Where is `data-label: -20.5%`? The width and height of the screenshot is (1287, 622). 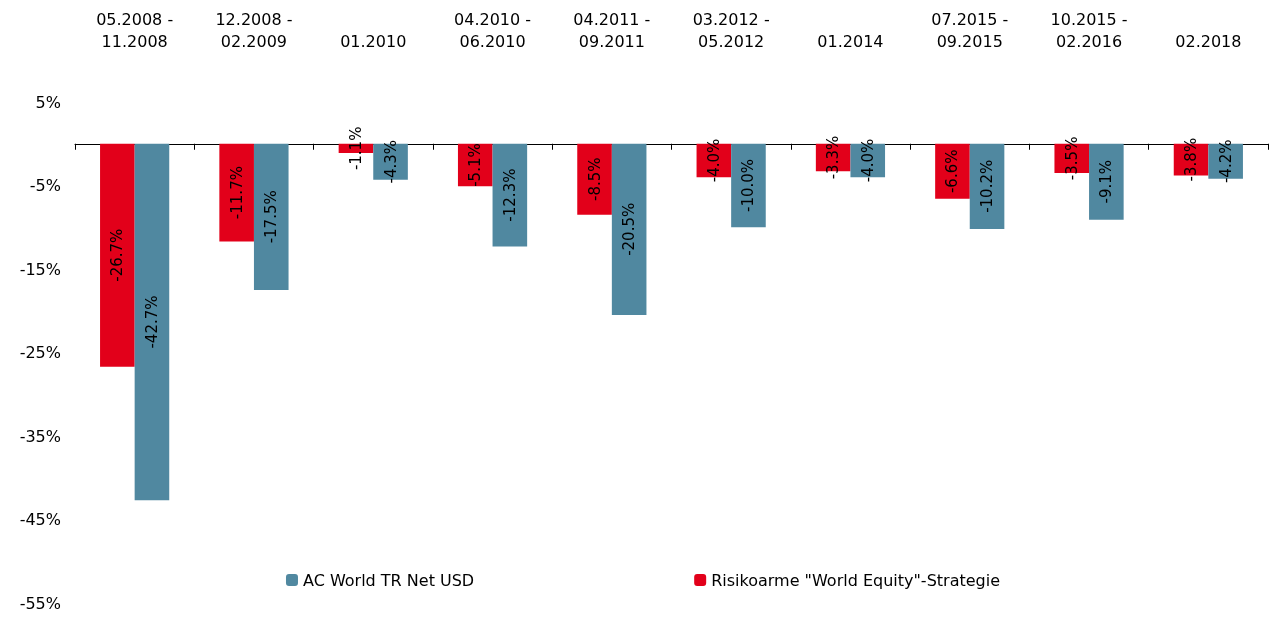 data-label: -20.5% is located at coordinates (629, 229).